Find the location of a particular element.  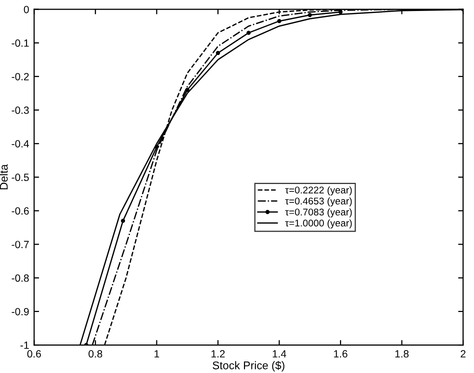

y-tick-label: -0.7 is located at coordinates (20, 244).